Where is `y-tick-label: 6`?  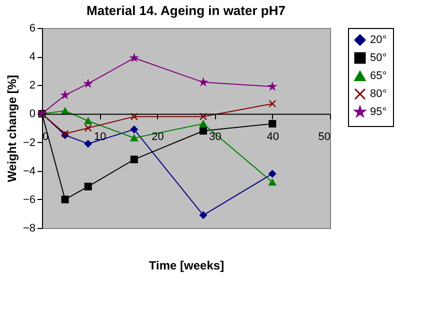 y-tick-label: 6 is located at coordinates (32, 28).